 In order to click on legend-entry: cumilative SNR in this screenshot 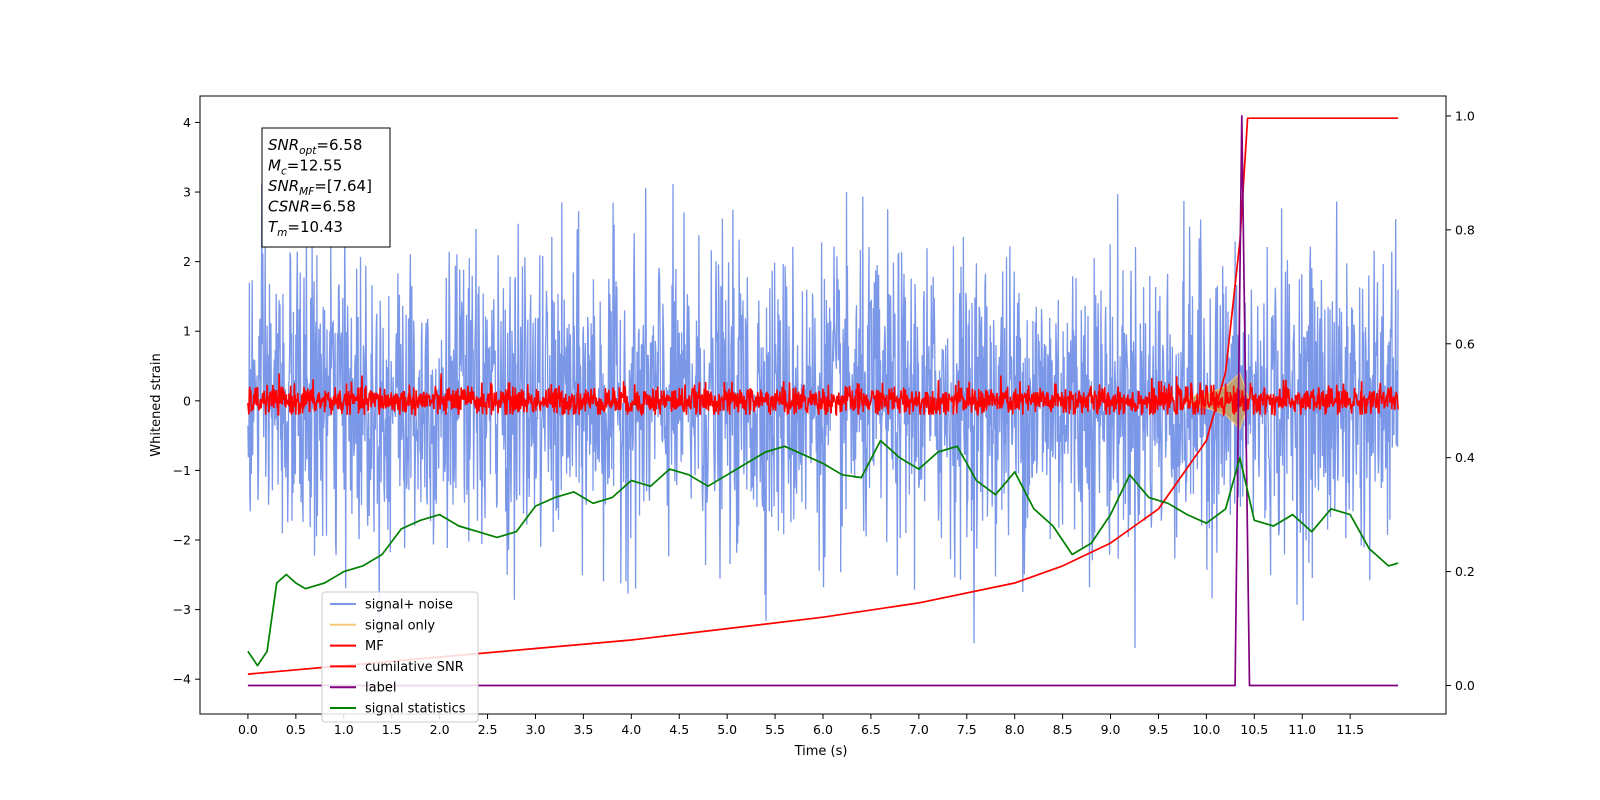, I will do `click(414, 667)`.